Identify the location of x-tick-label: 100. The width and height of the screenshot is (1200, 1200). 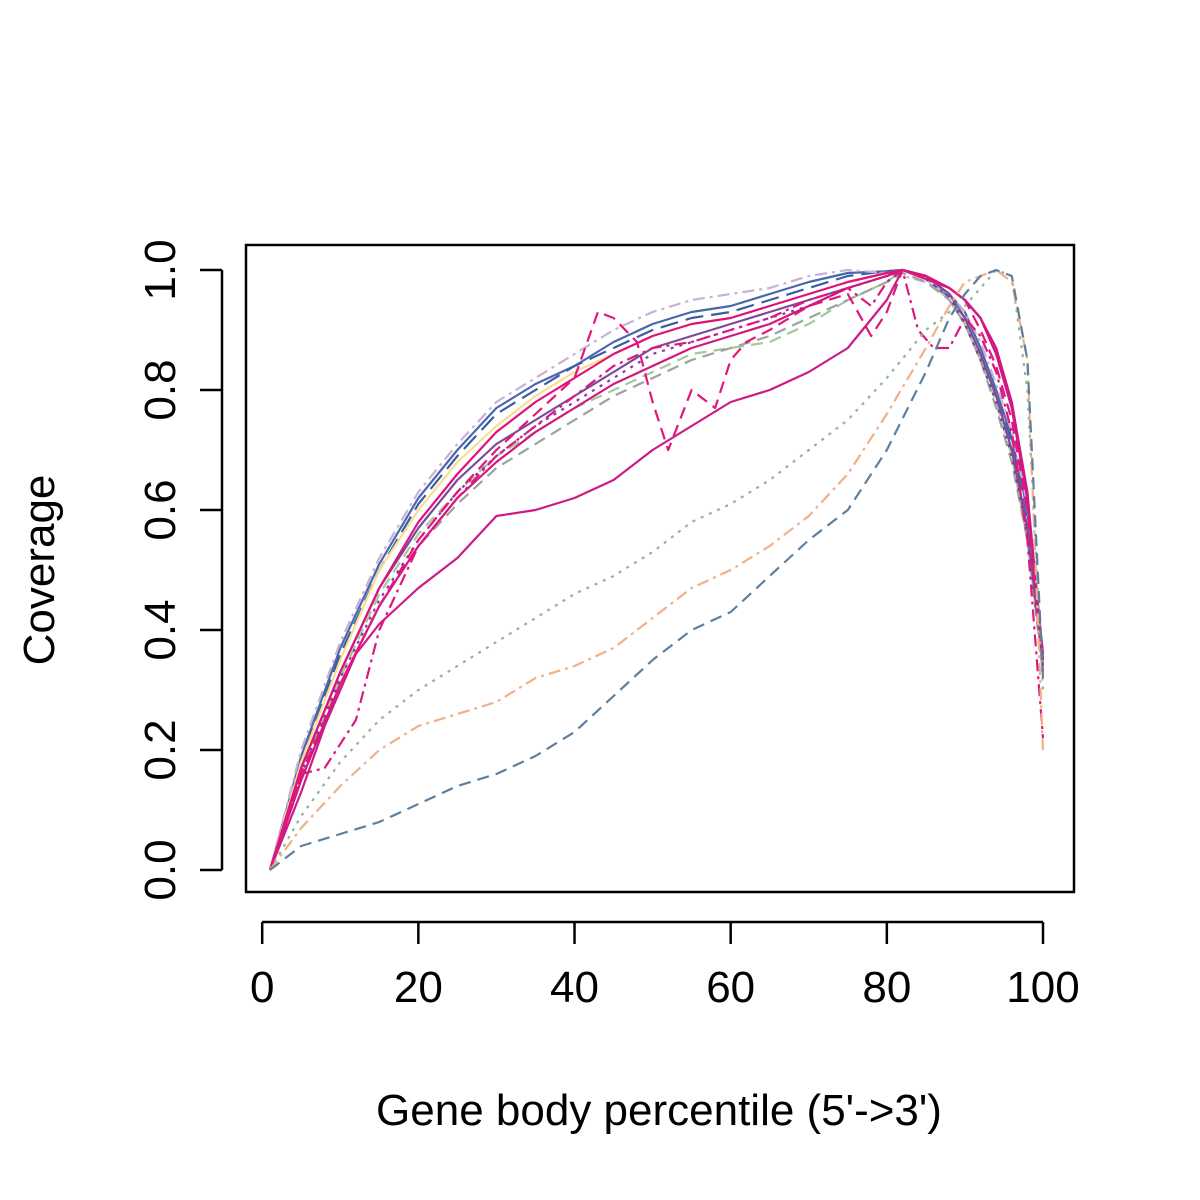
(1042, 987).